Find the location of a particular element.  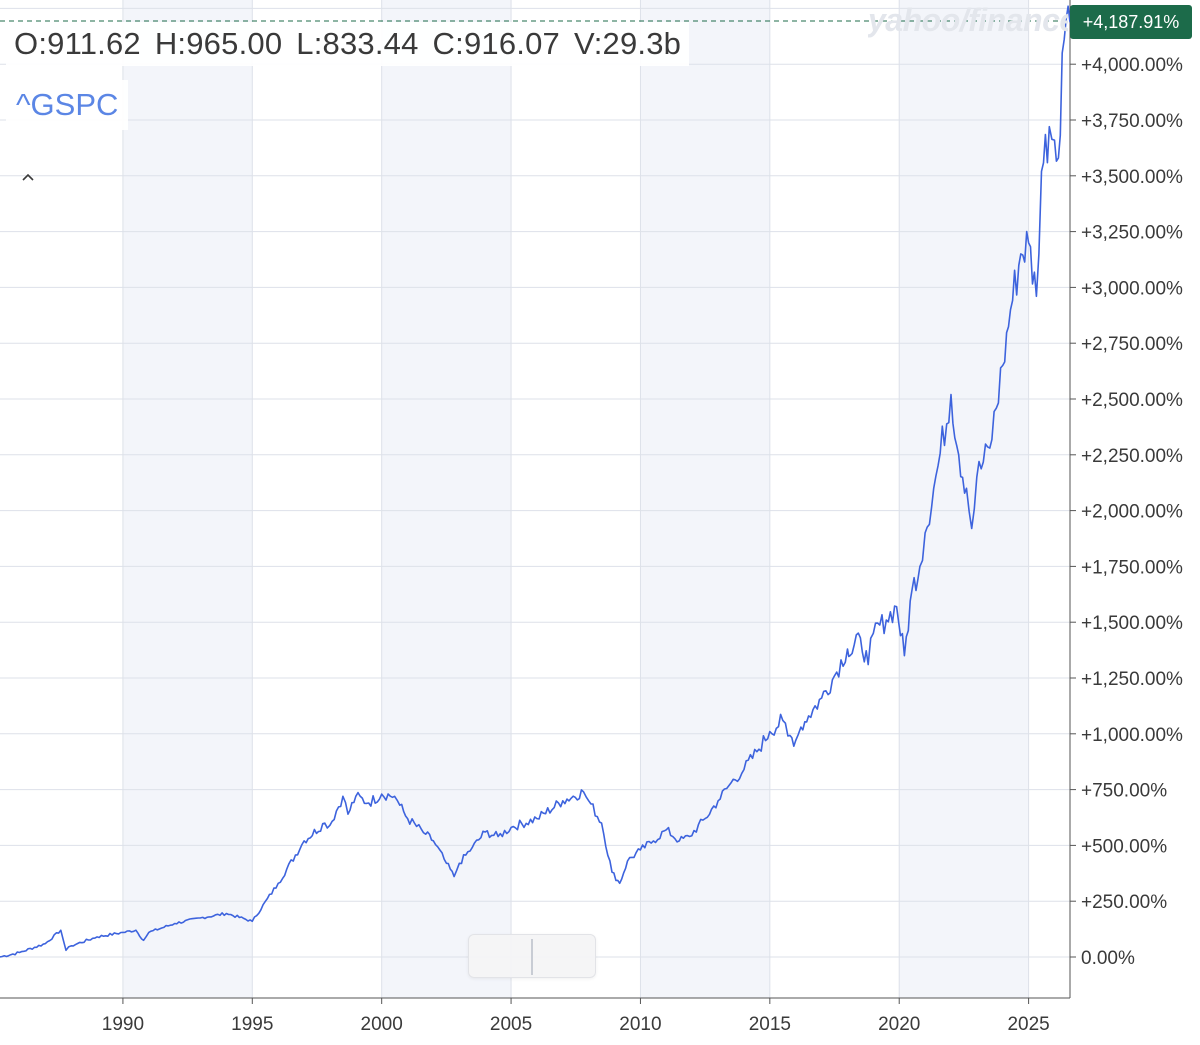

open-value: O:911.62 is located at coordinates (77, 43).